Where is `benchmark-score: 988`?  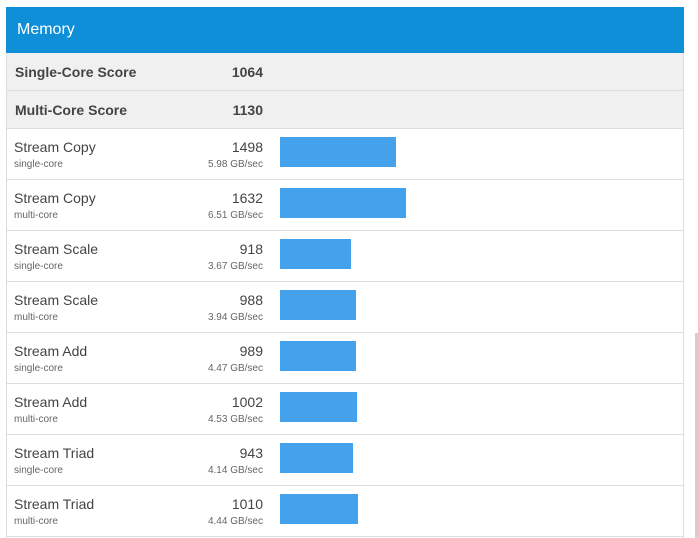
benchmark-score: 988 is located at coordinates (251, 300).